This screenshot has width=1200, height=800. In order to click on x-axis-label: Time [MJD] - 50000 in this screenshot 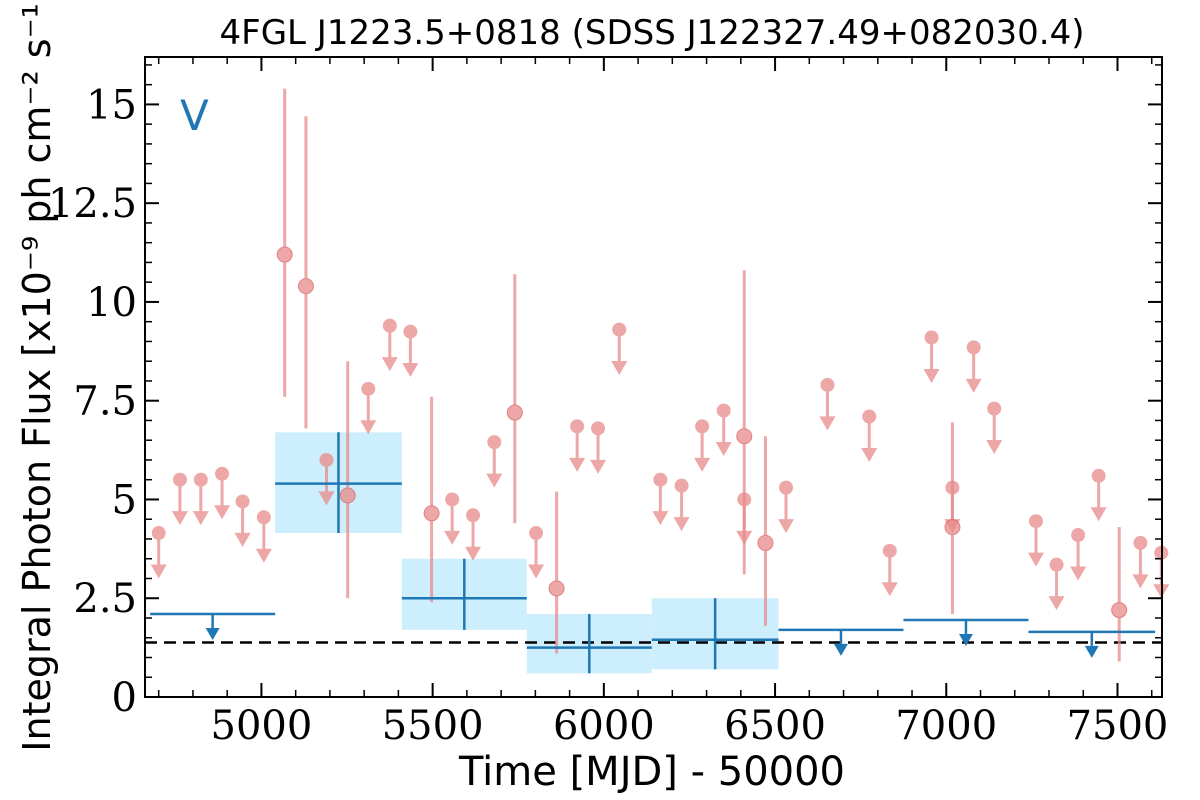, I will do `click(651, 772)`.